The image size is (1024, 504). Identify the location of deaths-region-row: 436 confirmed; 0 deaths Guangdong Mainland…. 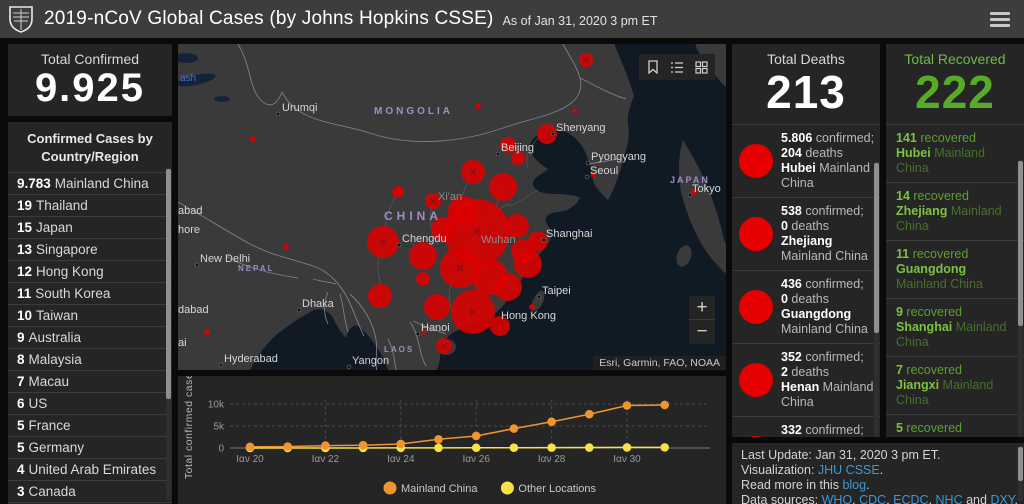
(806, 306).